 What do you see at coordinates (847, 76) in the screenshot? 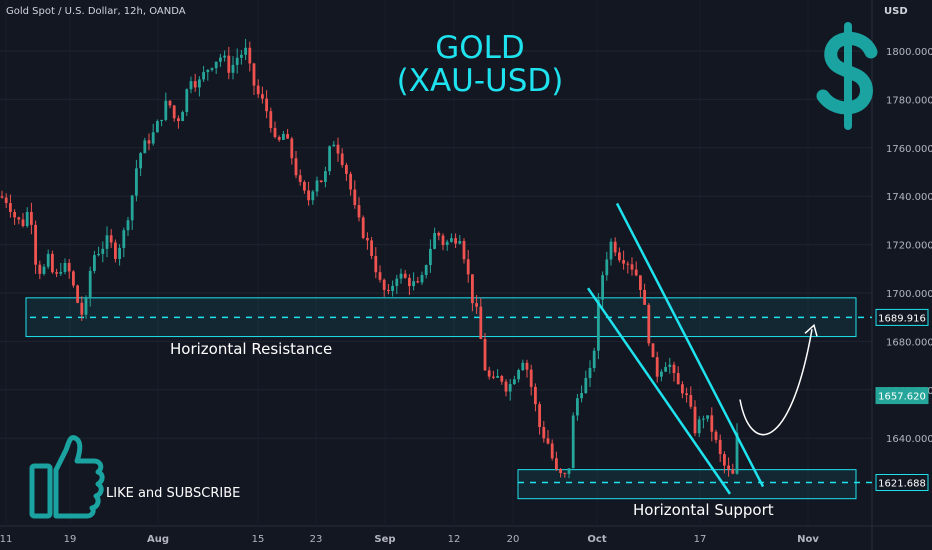
I see `dollar-sign-icon` at bounding box center [847, 76].